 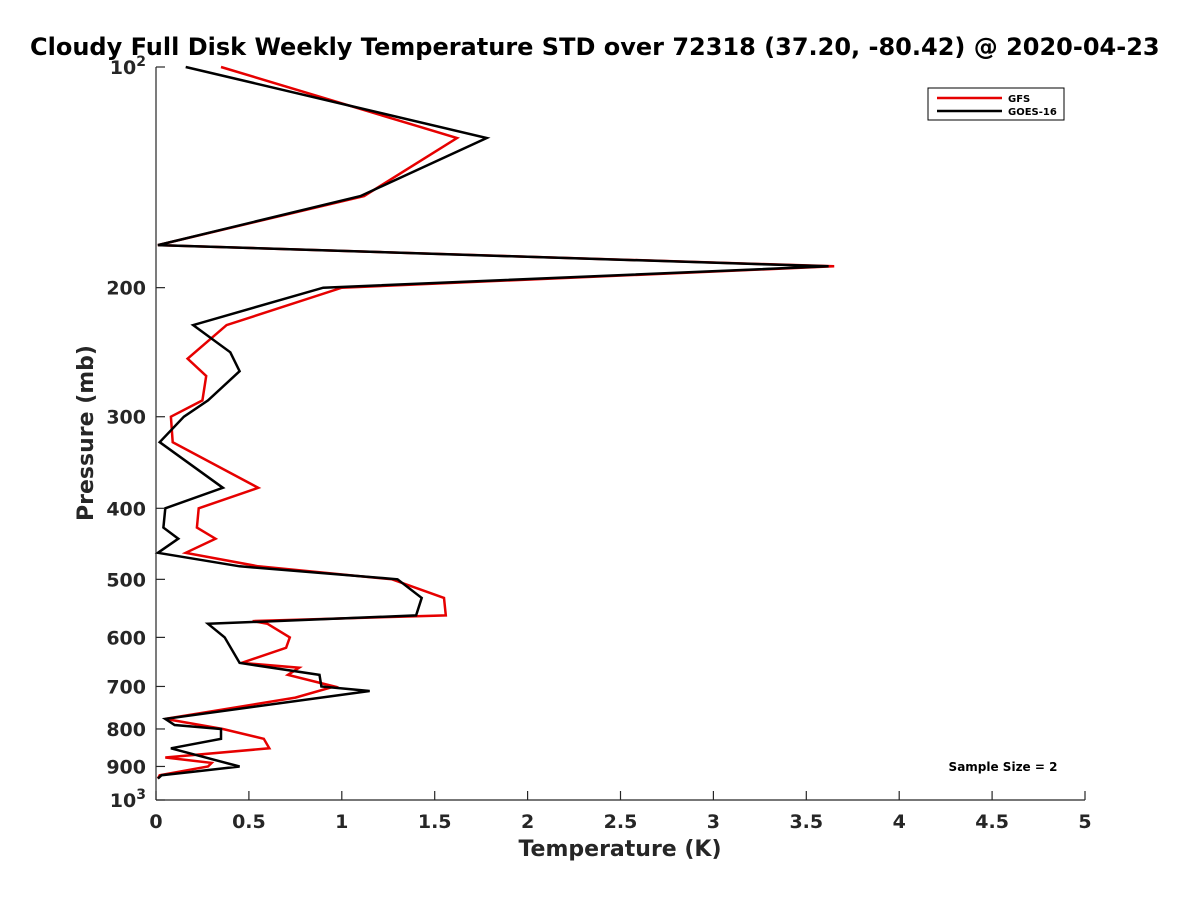 What do you see at coordinates (128, 66) in the screenshot?
I see `y-tick-label: 10²` at bounding box center [128, 66].